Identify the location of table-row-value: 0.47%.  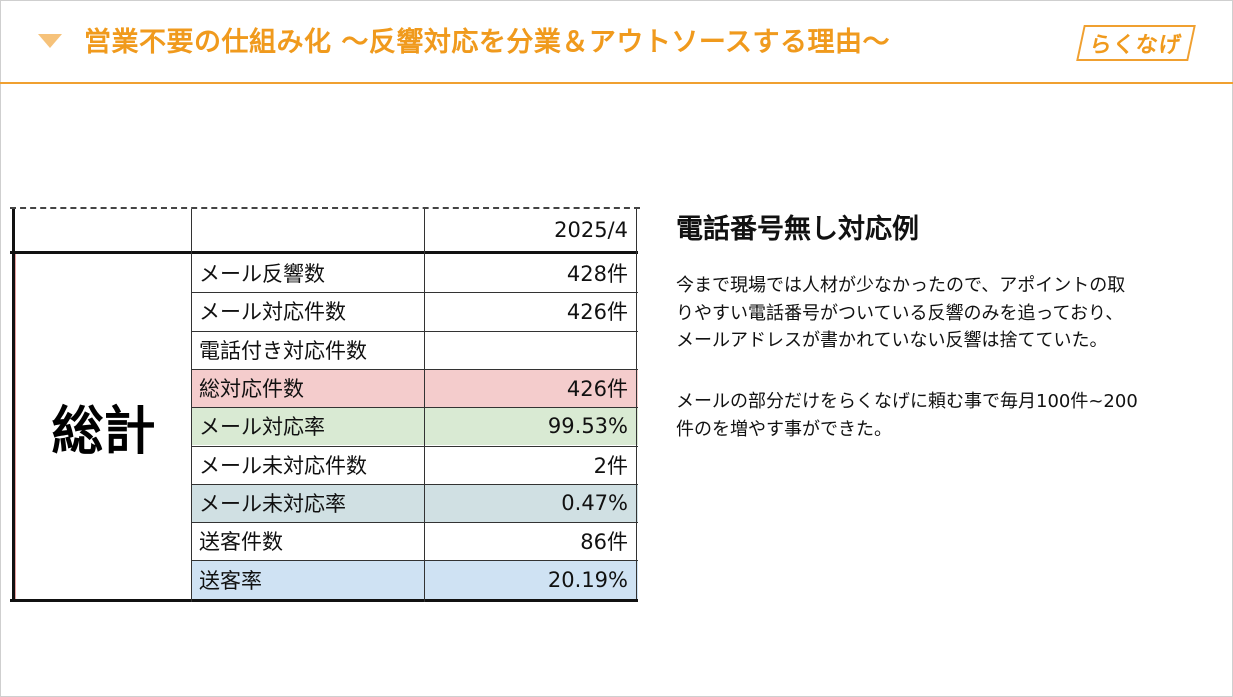
(531, 503).